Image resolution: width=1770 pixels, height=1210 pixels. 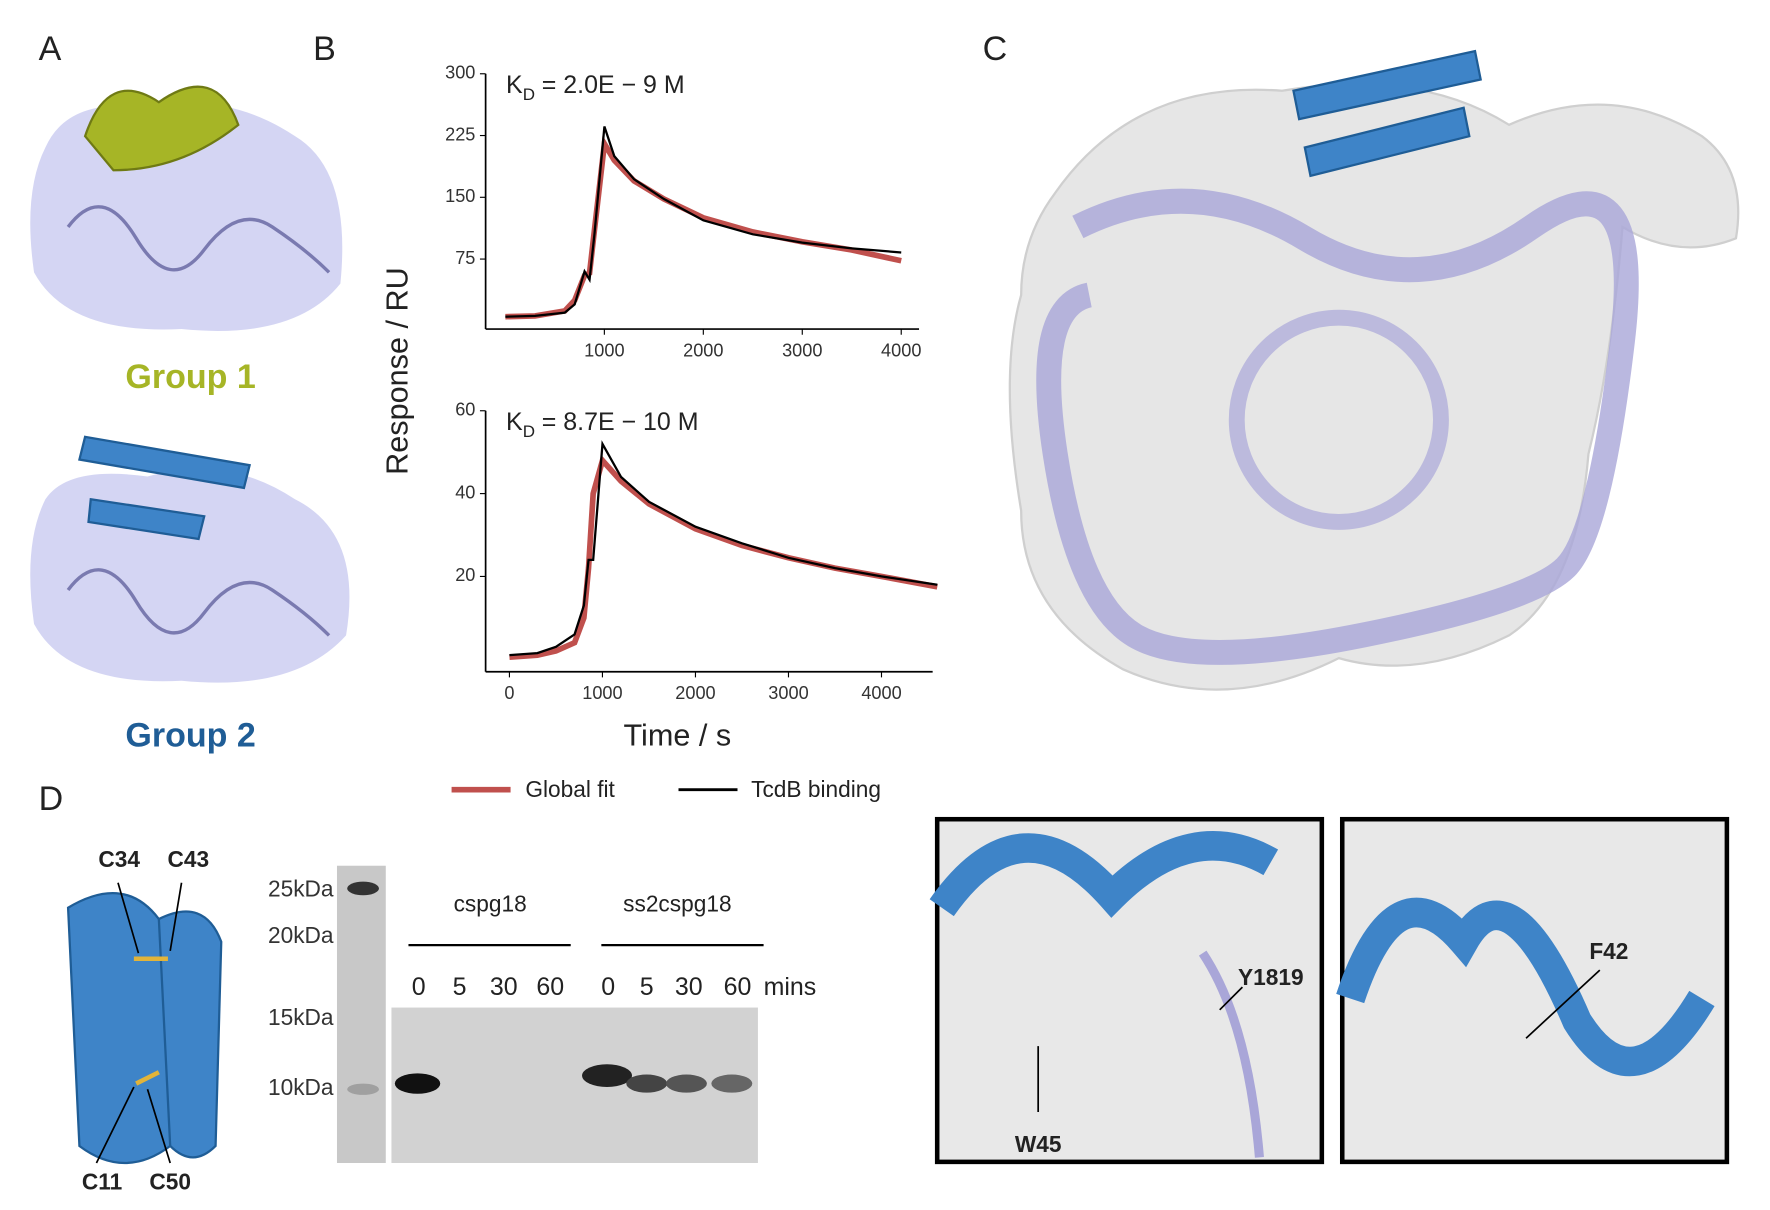 What do you see at coordinates (570, 789) in the screenshot?
I see `legend-label: Global fit` at bounding box center [570, 789].